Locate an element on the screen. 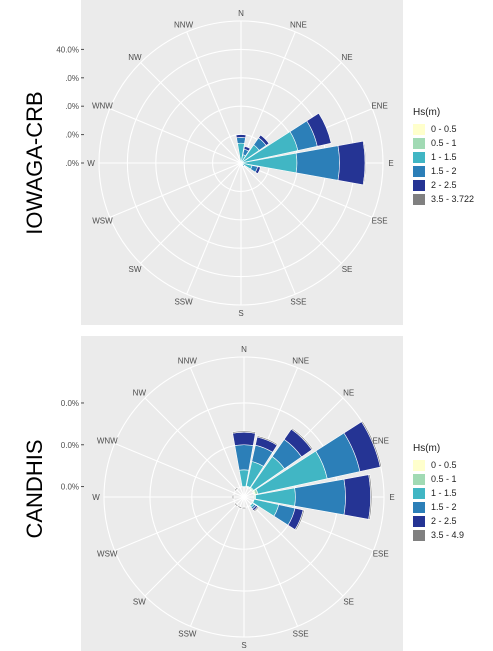 This screenshot has height=651, width=493. direction-label-w: W is located at coordinates (96, 497).